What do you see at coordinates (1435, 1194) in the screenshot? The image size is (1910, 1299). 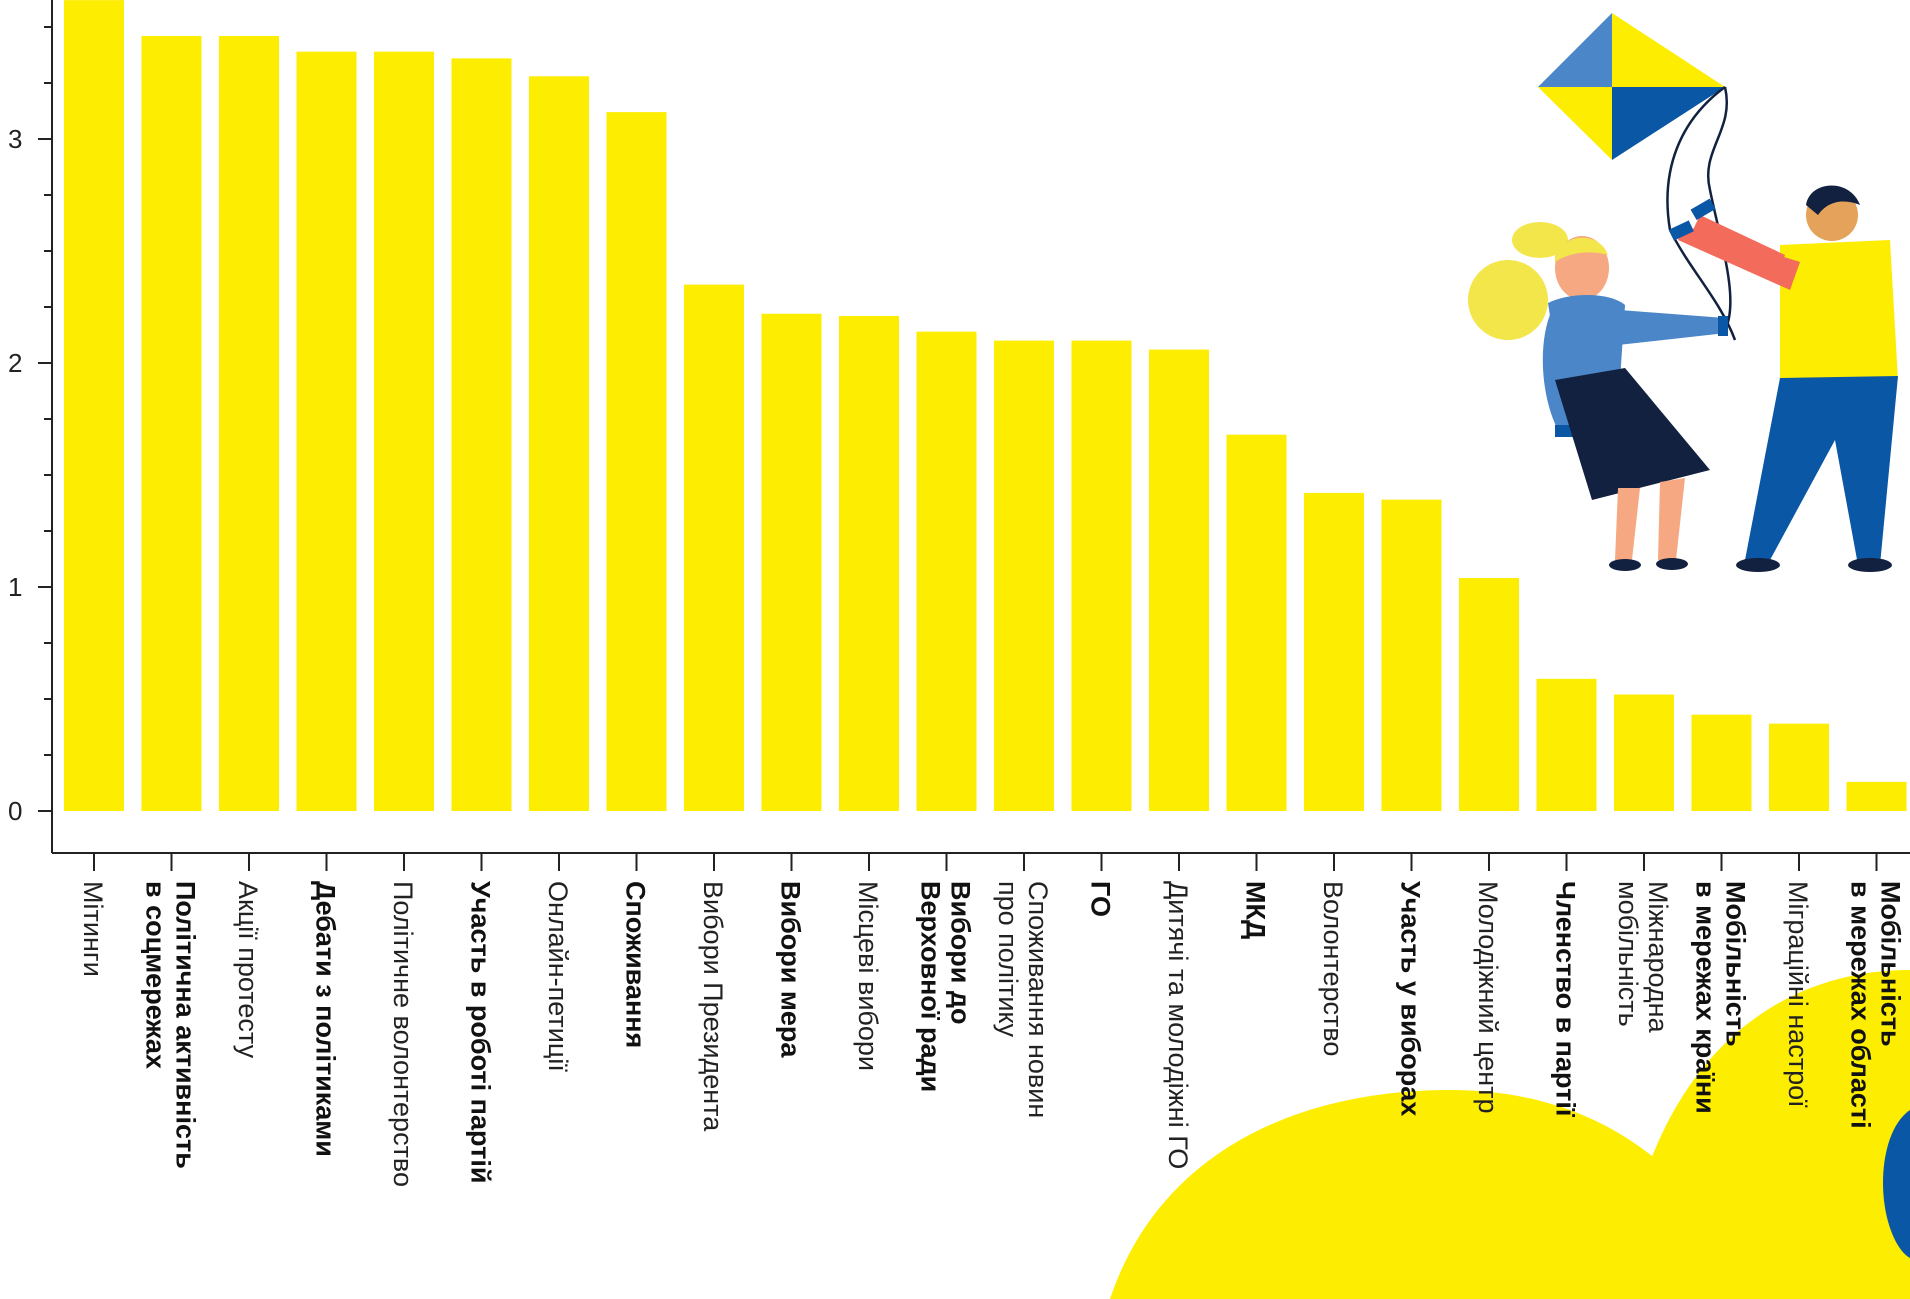 I see `yellow-blob-left` at bounding box center [1435, 1194].